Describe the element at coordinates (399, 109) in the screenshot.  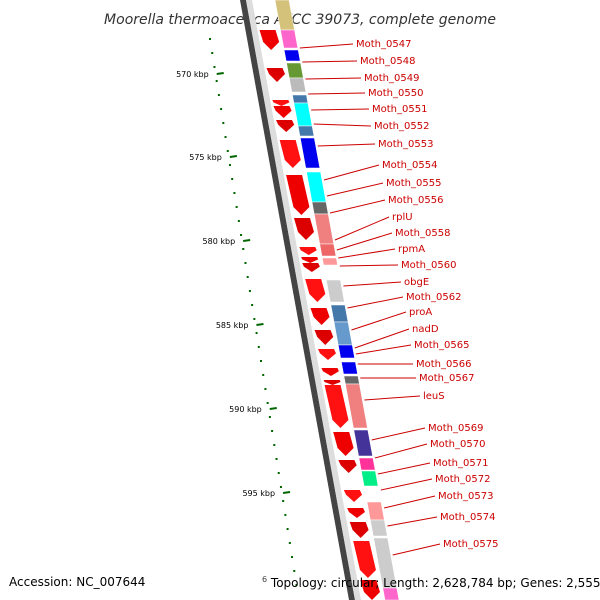
I see `gene-label: Moth_0551` at that location.